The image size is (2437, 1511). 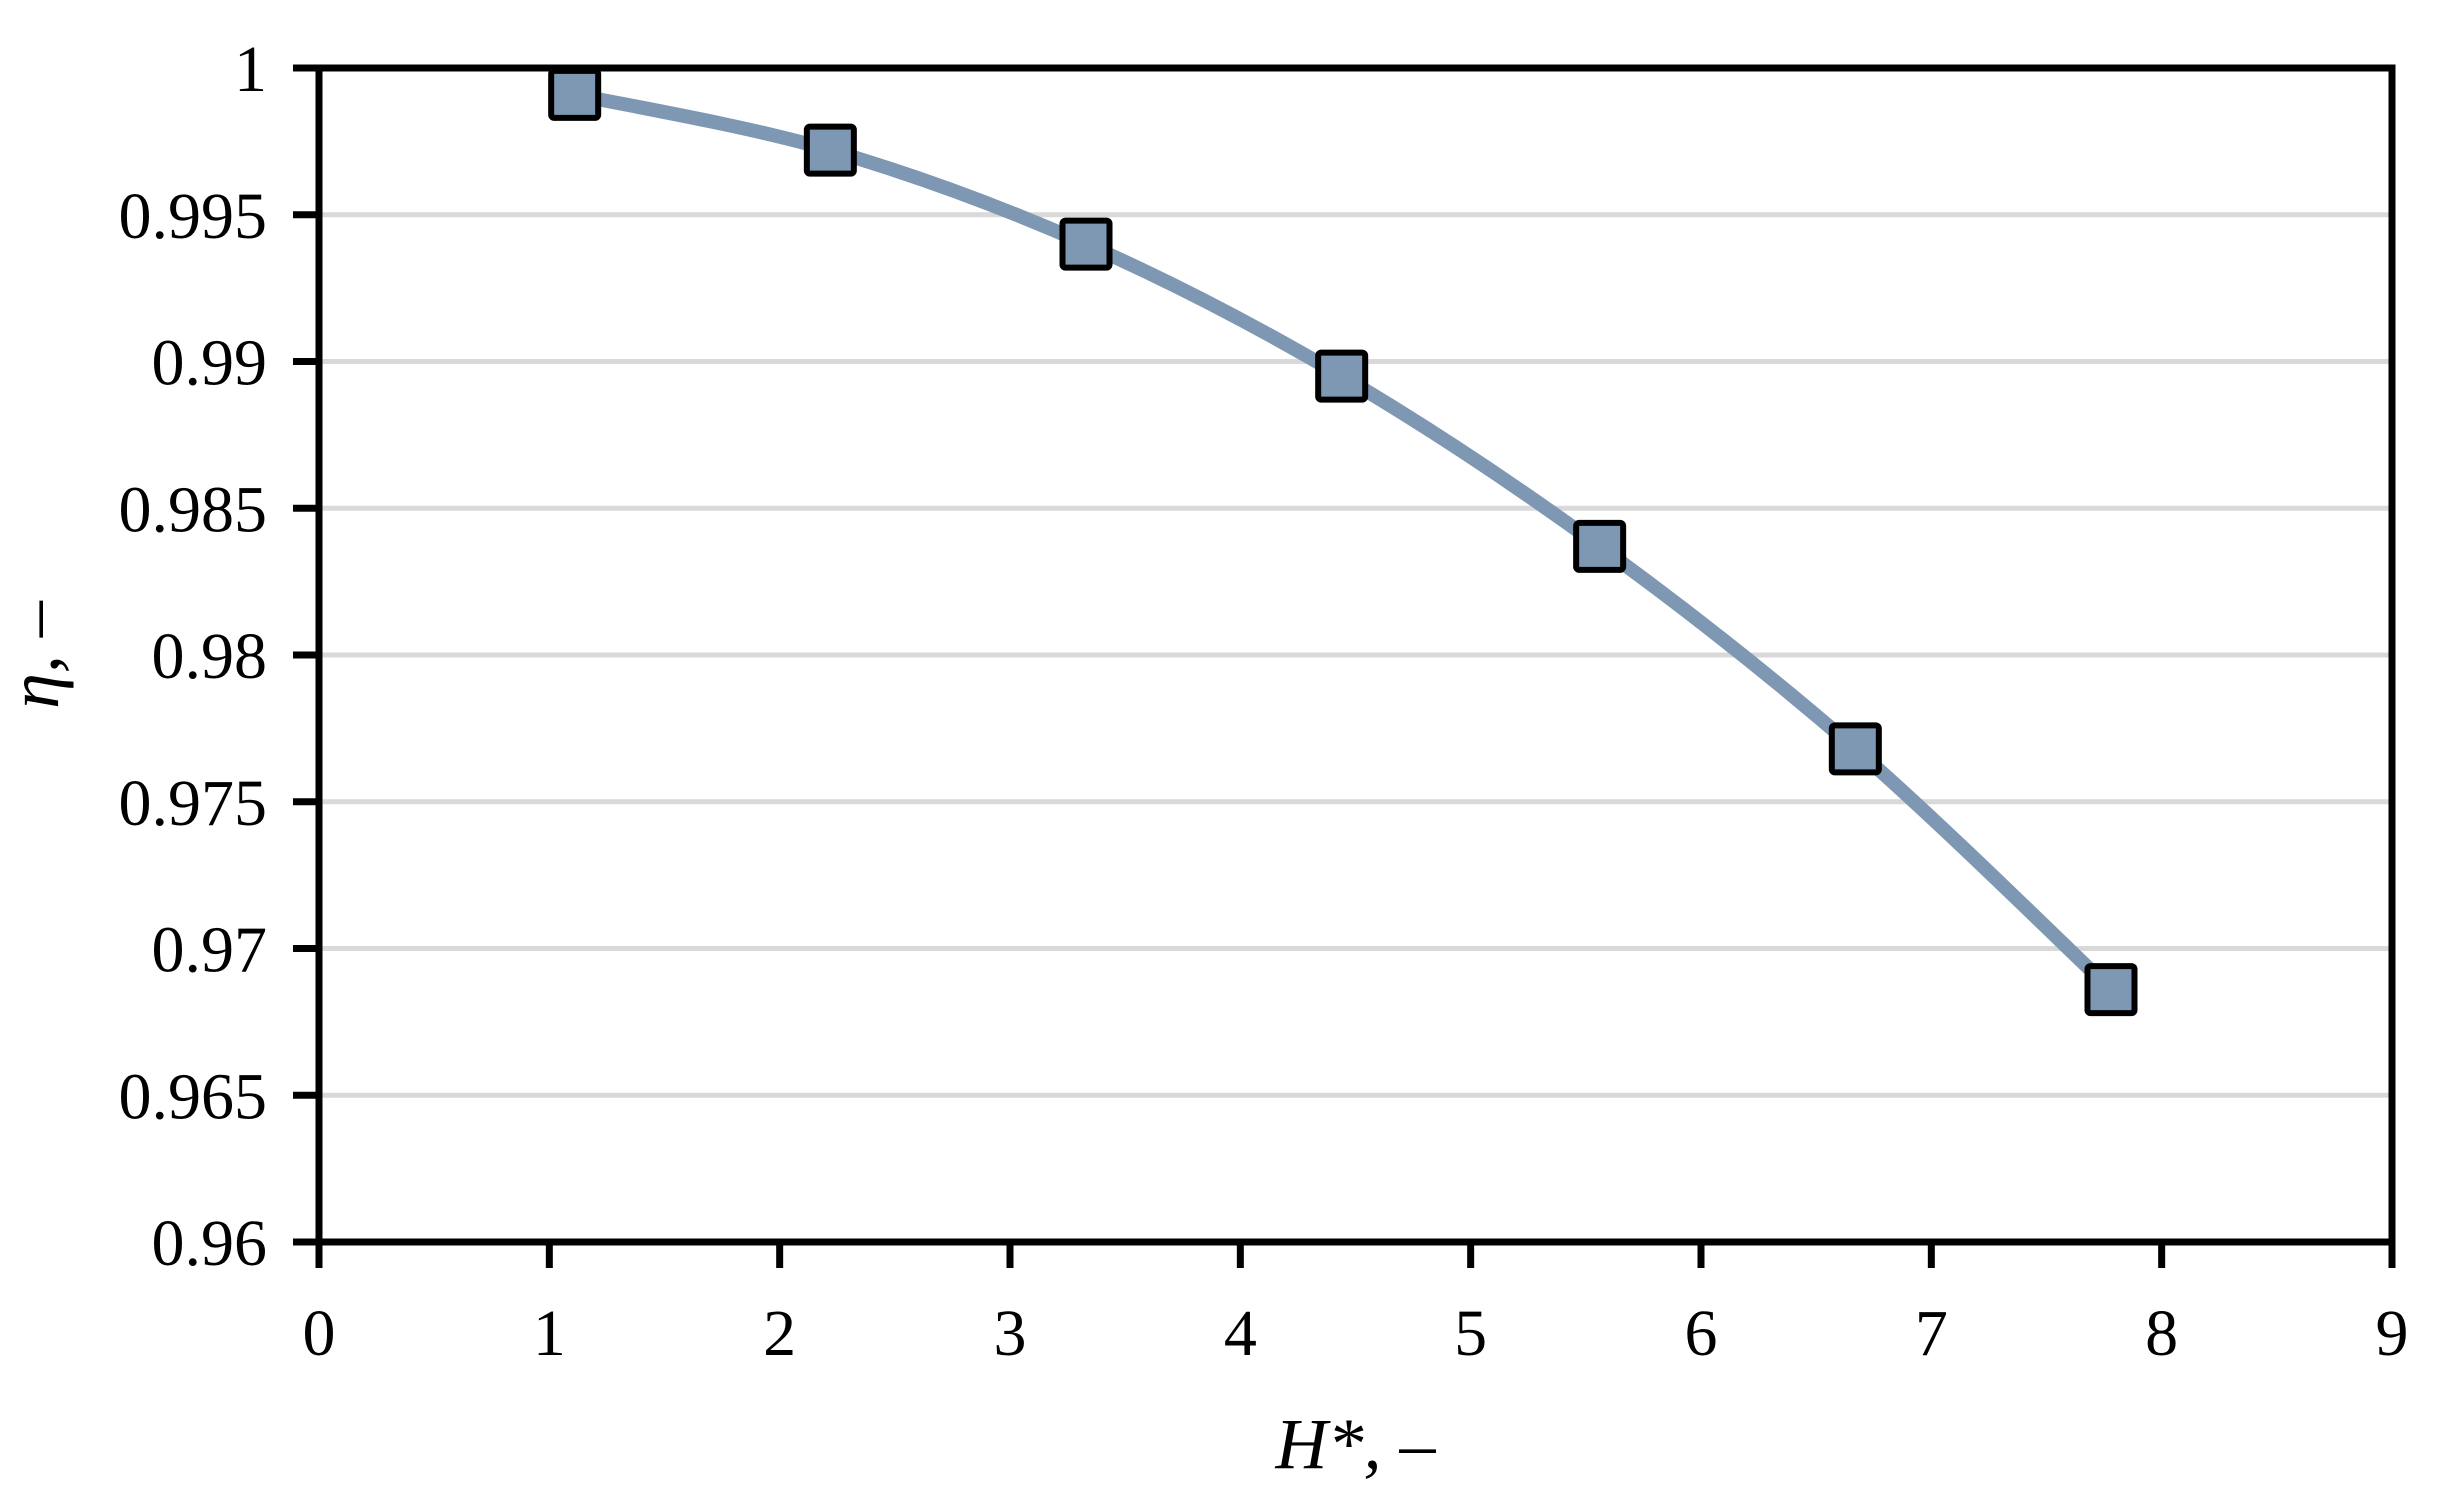 I want to click on y-tick-label: 0.96, so click(x=210, y=1243).